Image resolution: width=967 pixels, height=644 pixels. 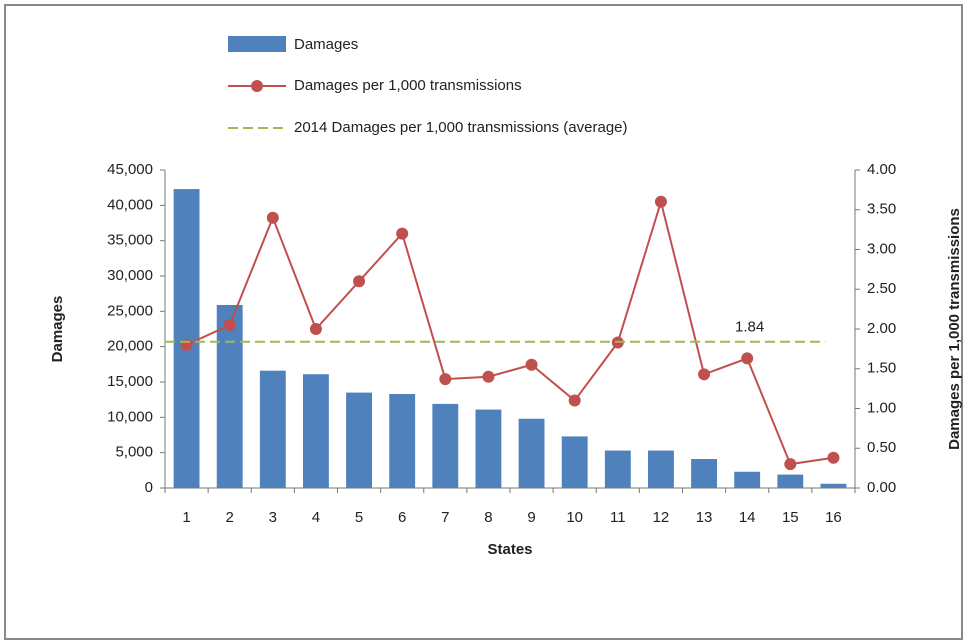 What do you see at coordinates (881, 368) in the screenshot?
I see `y2-tick-label: 1.50` at bounding box center [881, 368].